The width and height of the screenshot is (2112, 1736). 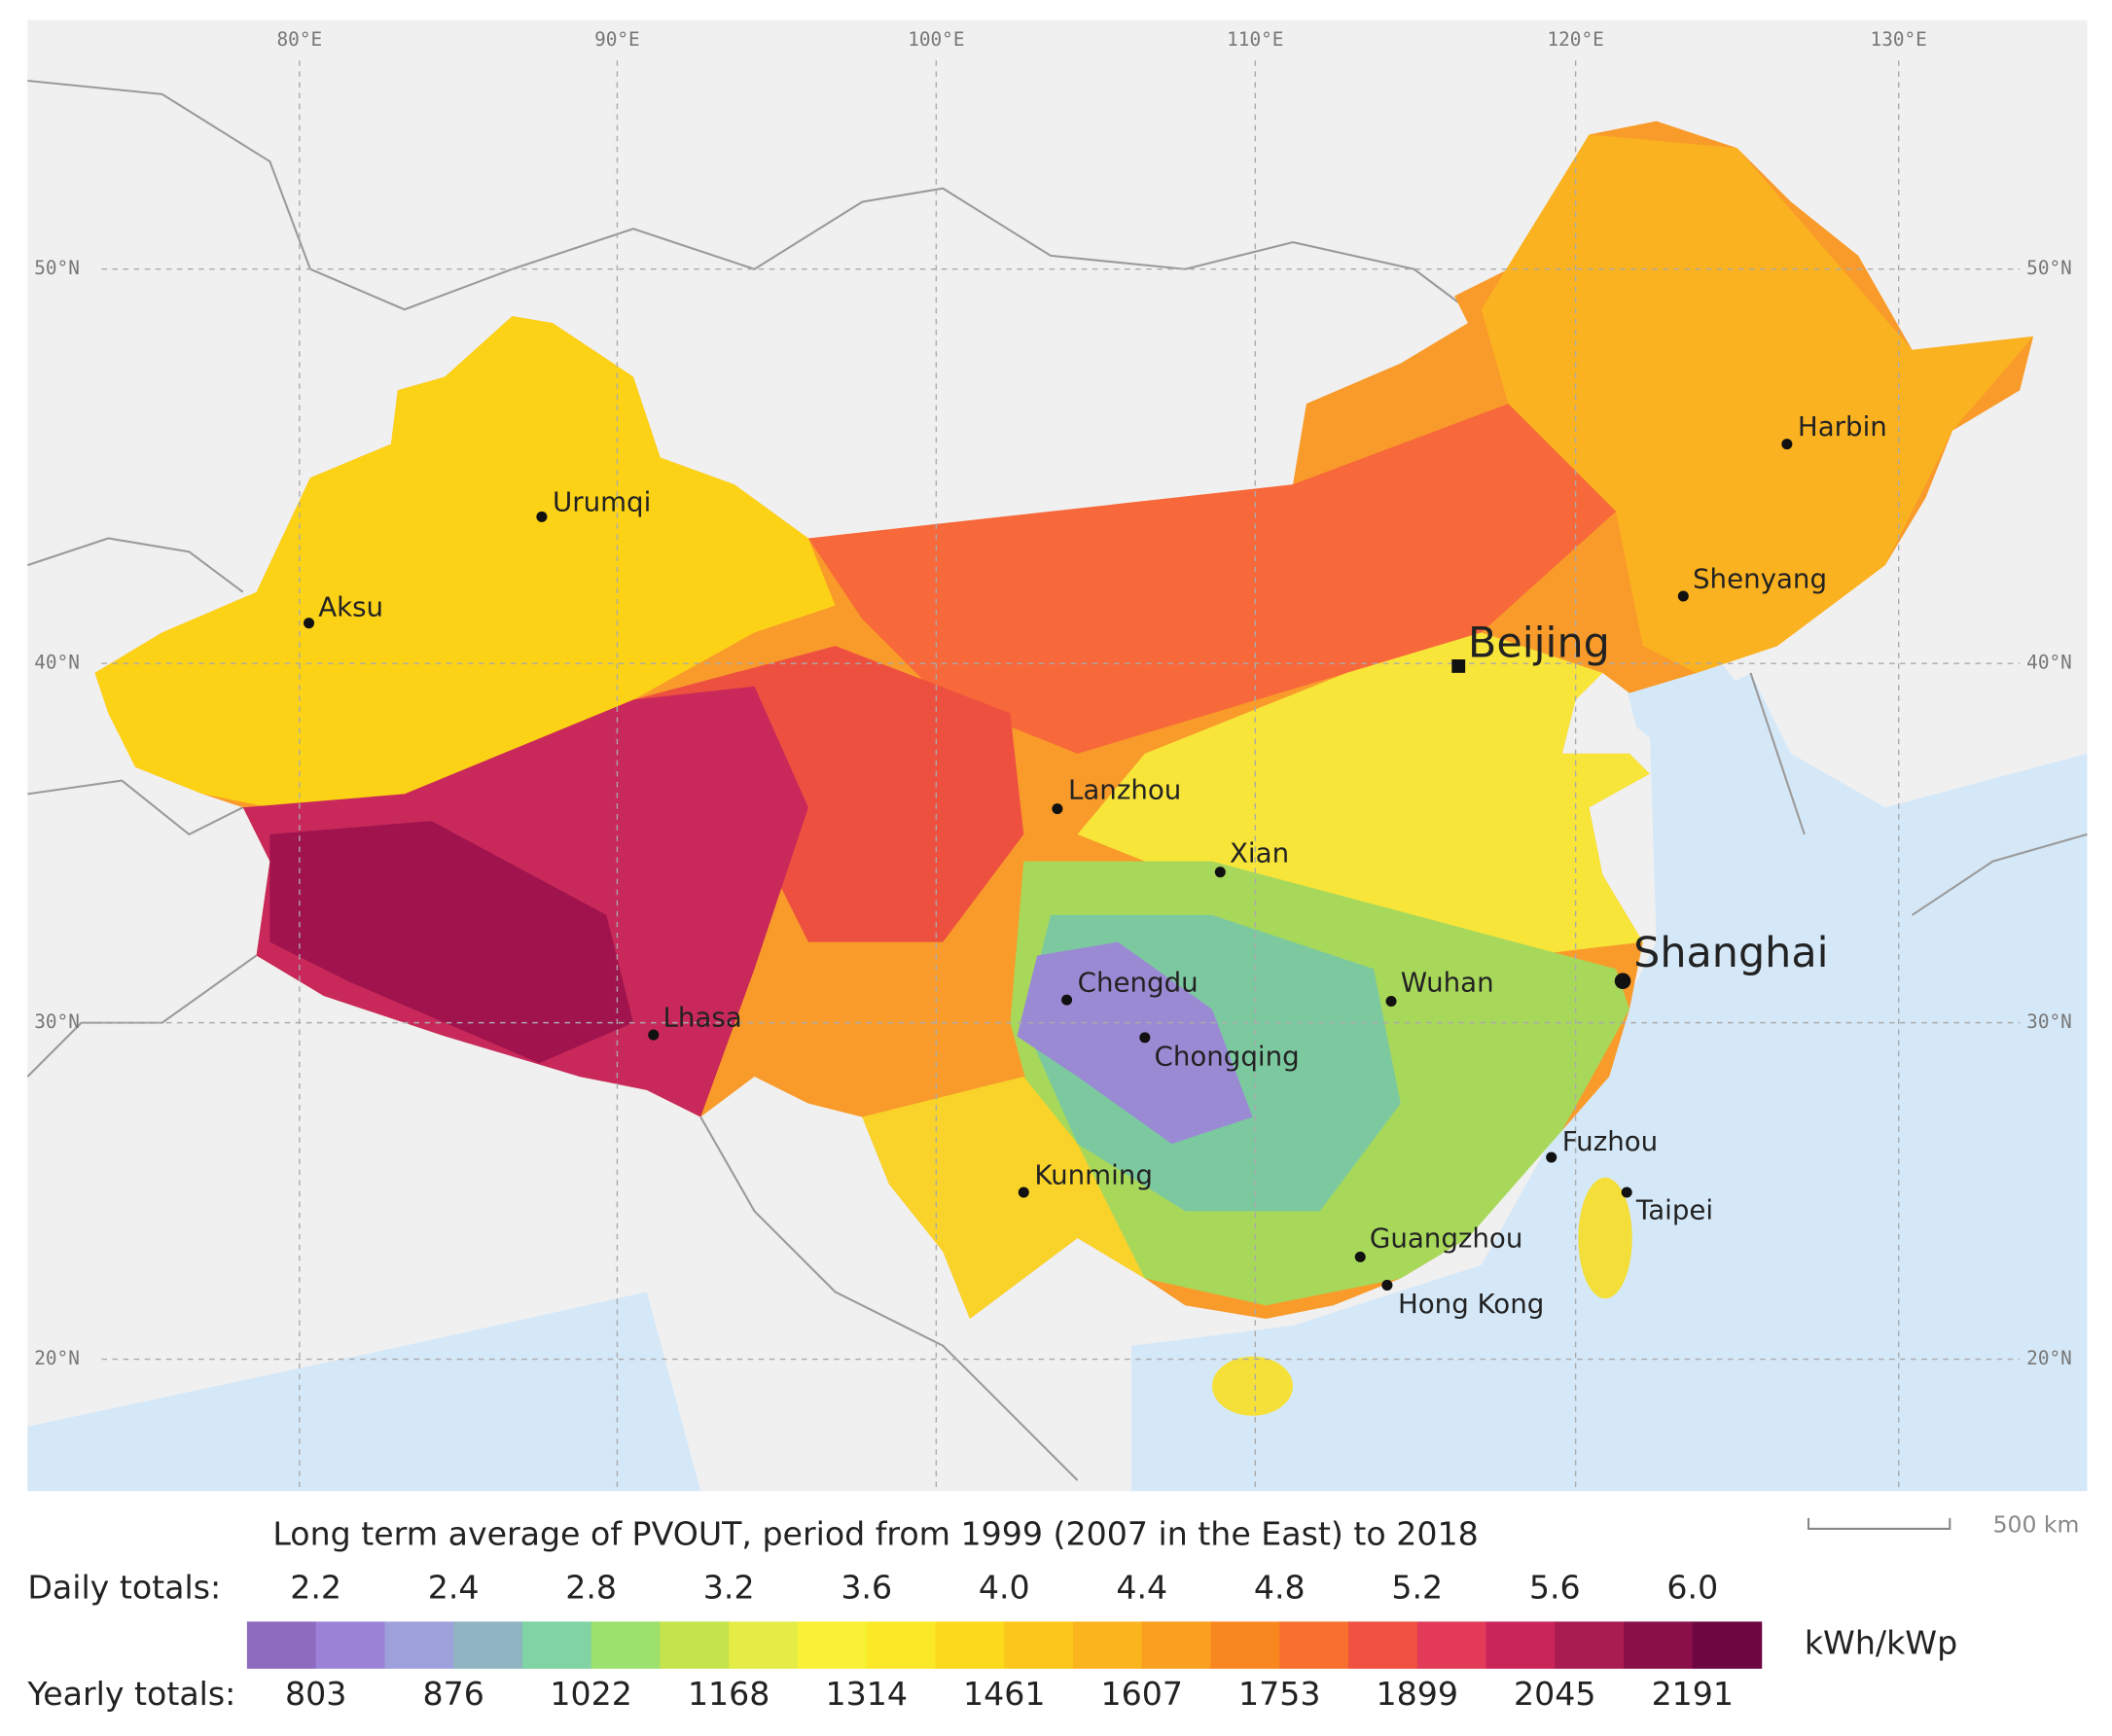 I want to click on yearly-value: 1022, so click(x=590, y=1694).